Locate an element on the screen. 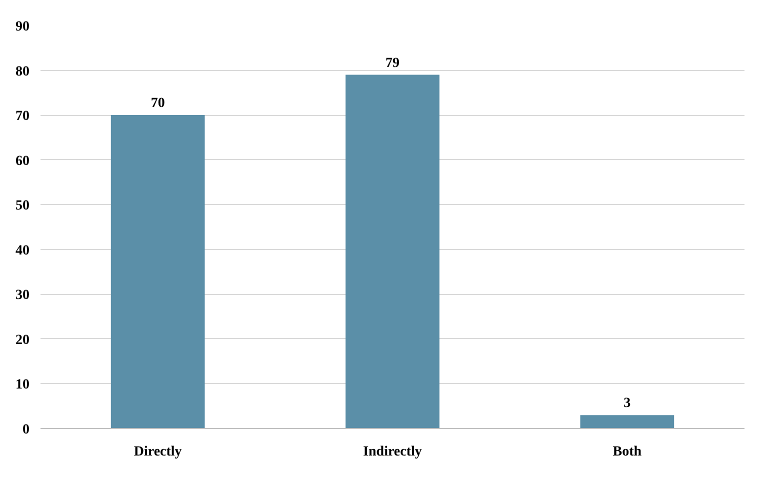 This screenshot has height=478, width=780. y-tick-label: 10 is located at coordinates (23, 385).